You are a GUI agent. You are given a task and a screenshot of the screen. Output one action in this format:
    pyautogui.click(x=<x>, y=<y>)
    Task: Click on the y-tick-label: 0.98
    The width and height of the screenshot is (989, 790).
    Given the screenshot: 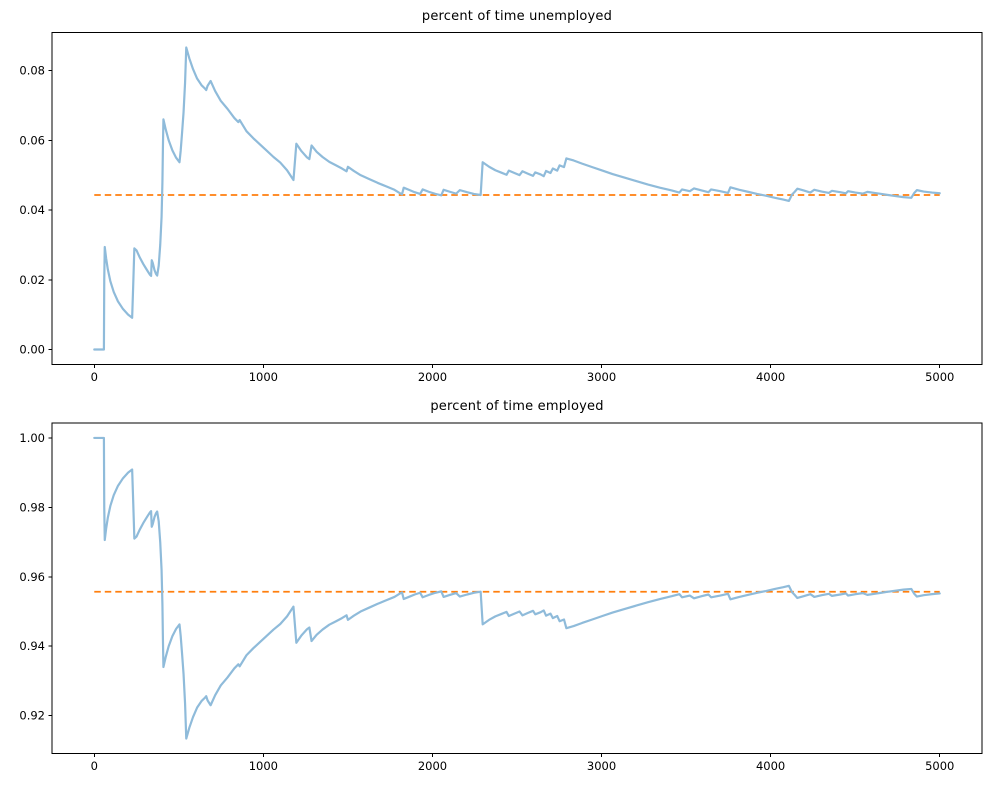 What is the action you would take?
    pyautogui.click(x=32, y=507)
    